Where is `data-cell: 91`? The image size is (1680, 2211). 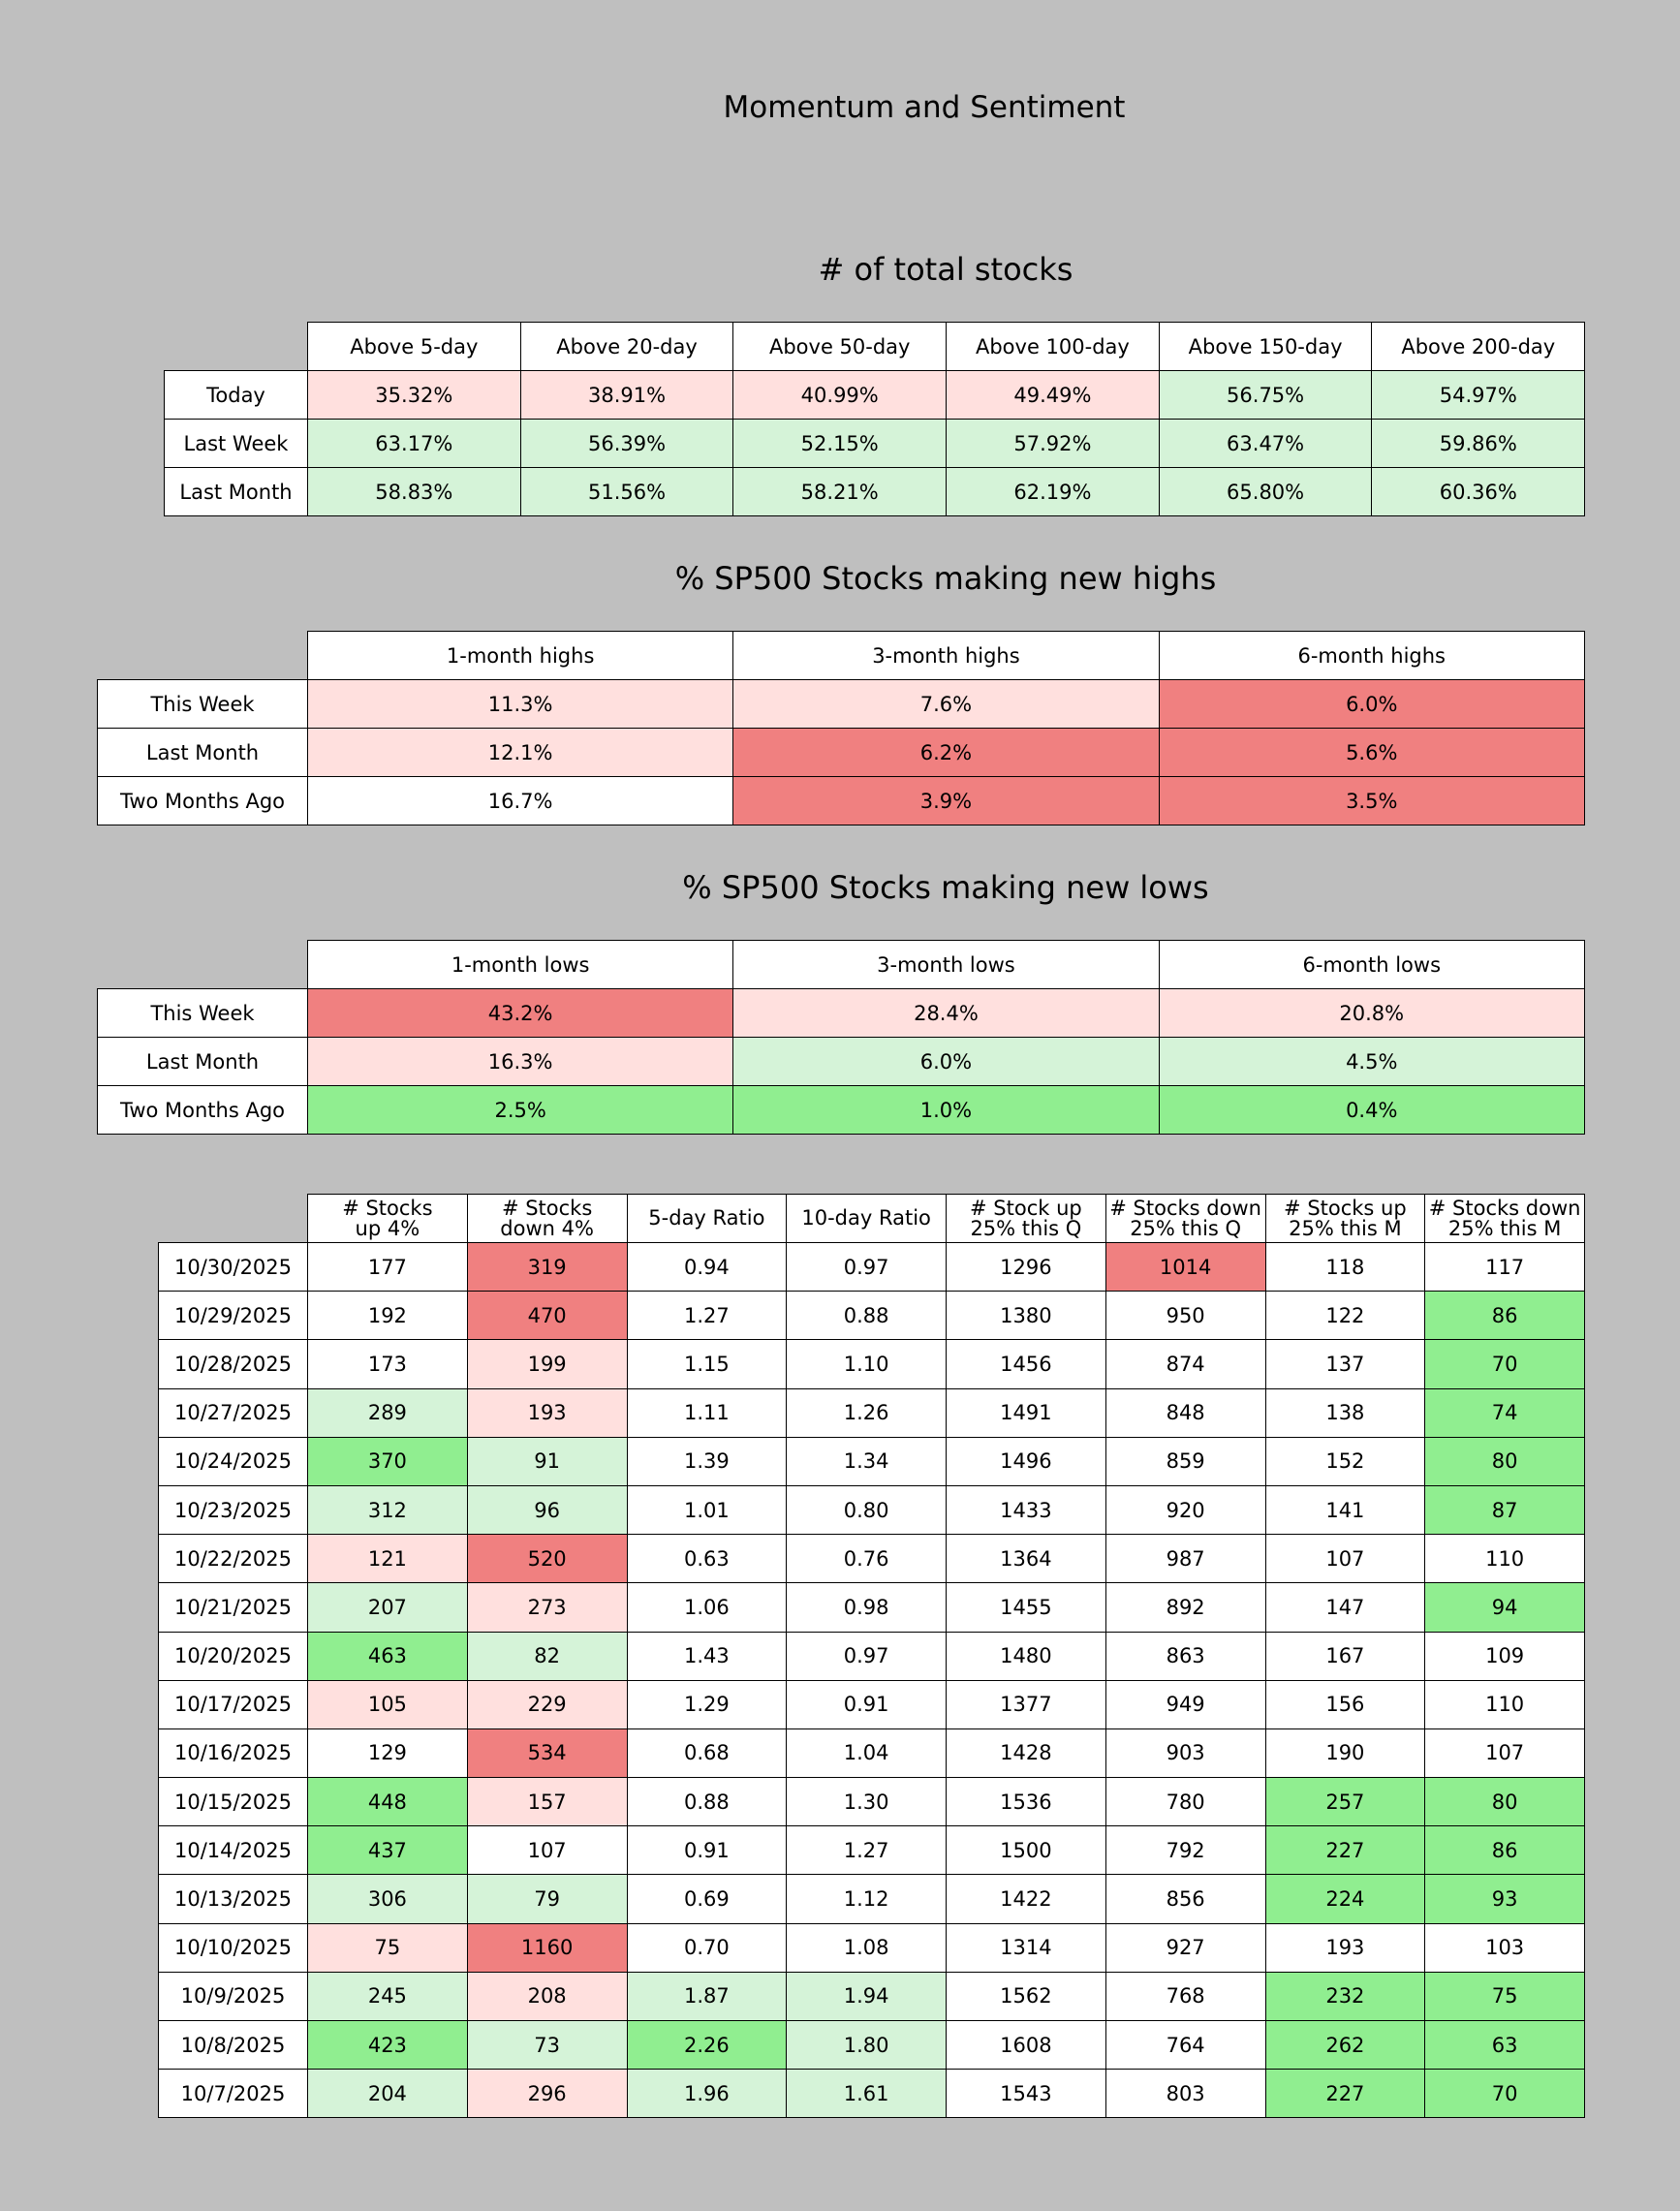
data-cell: 91 is located at coordinates (547, 1461).